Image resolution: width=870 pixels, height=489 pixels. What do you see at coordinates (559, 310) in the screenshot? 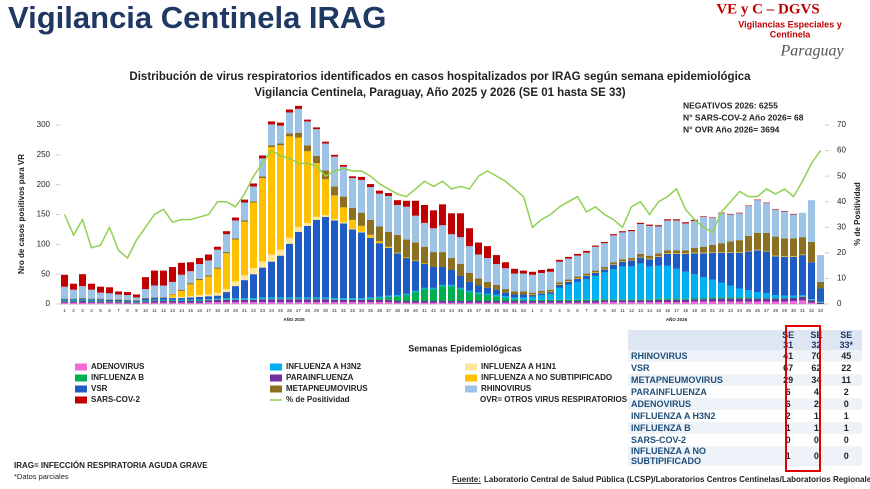
I see `x-tick-label: 4` at bounding box center [559, 310].